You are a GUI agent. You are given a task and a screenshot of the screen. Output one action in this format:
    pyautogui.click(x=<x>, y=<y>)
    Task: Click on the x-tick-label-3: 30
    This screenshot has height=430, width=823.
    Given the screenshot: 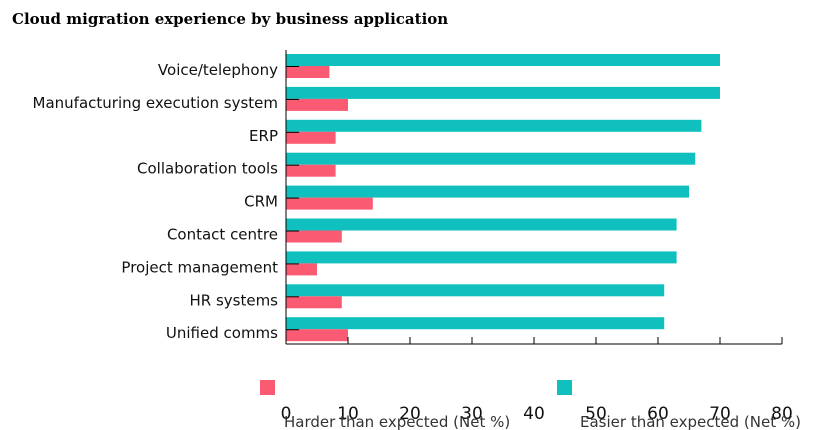 What is the action you would take?
    pyautogui.click(x=472, y=414)
    